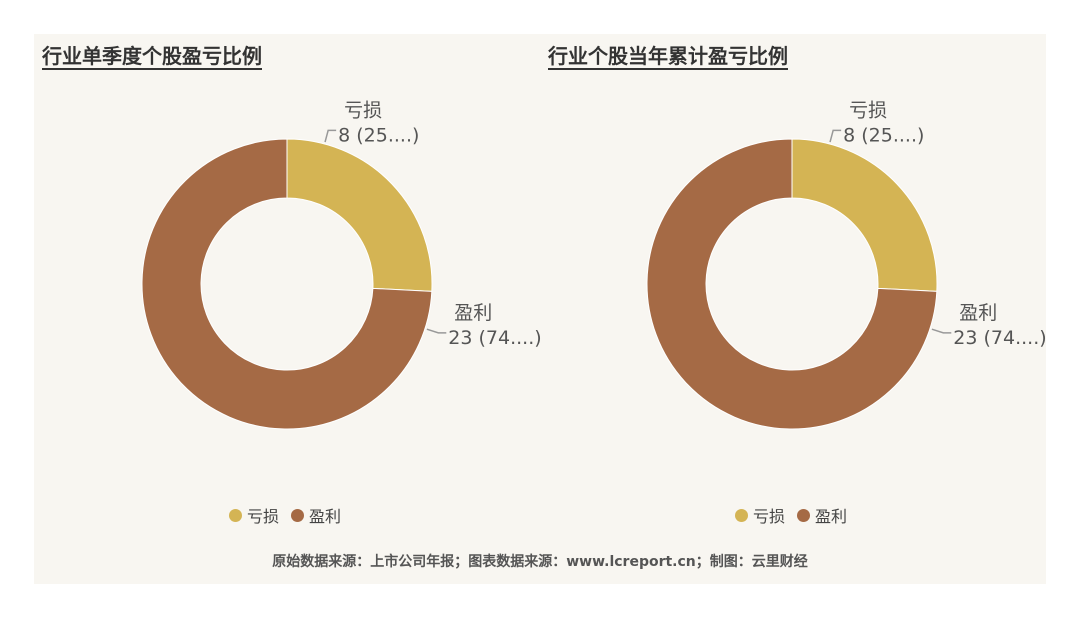 The height and width of the screenshot is (618, 1080). Describe the element at coordinates (152, 56) in the screenshot. I see `chart-title: 行业单季度个股盈亏比例` at that location.